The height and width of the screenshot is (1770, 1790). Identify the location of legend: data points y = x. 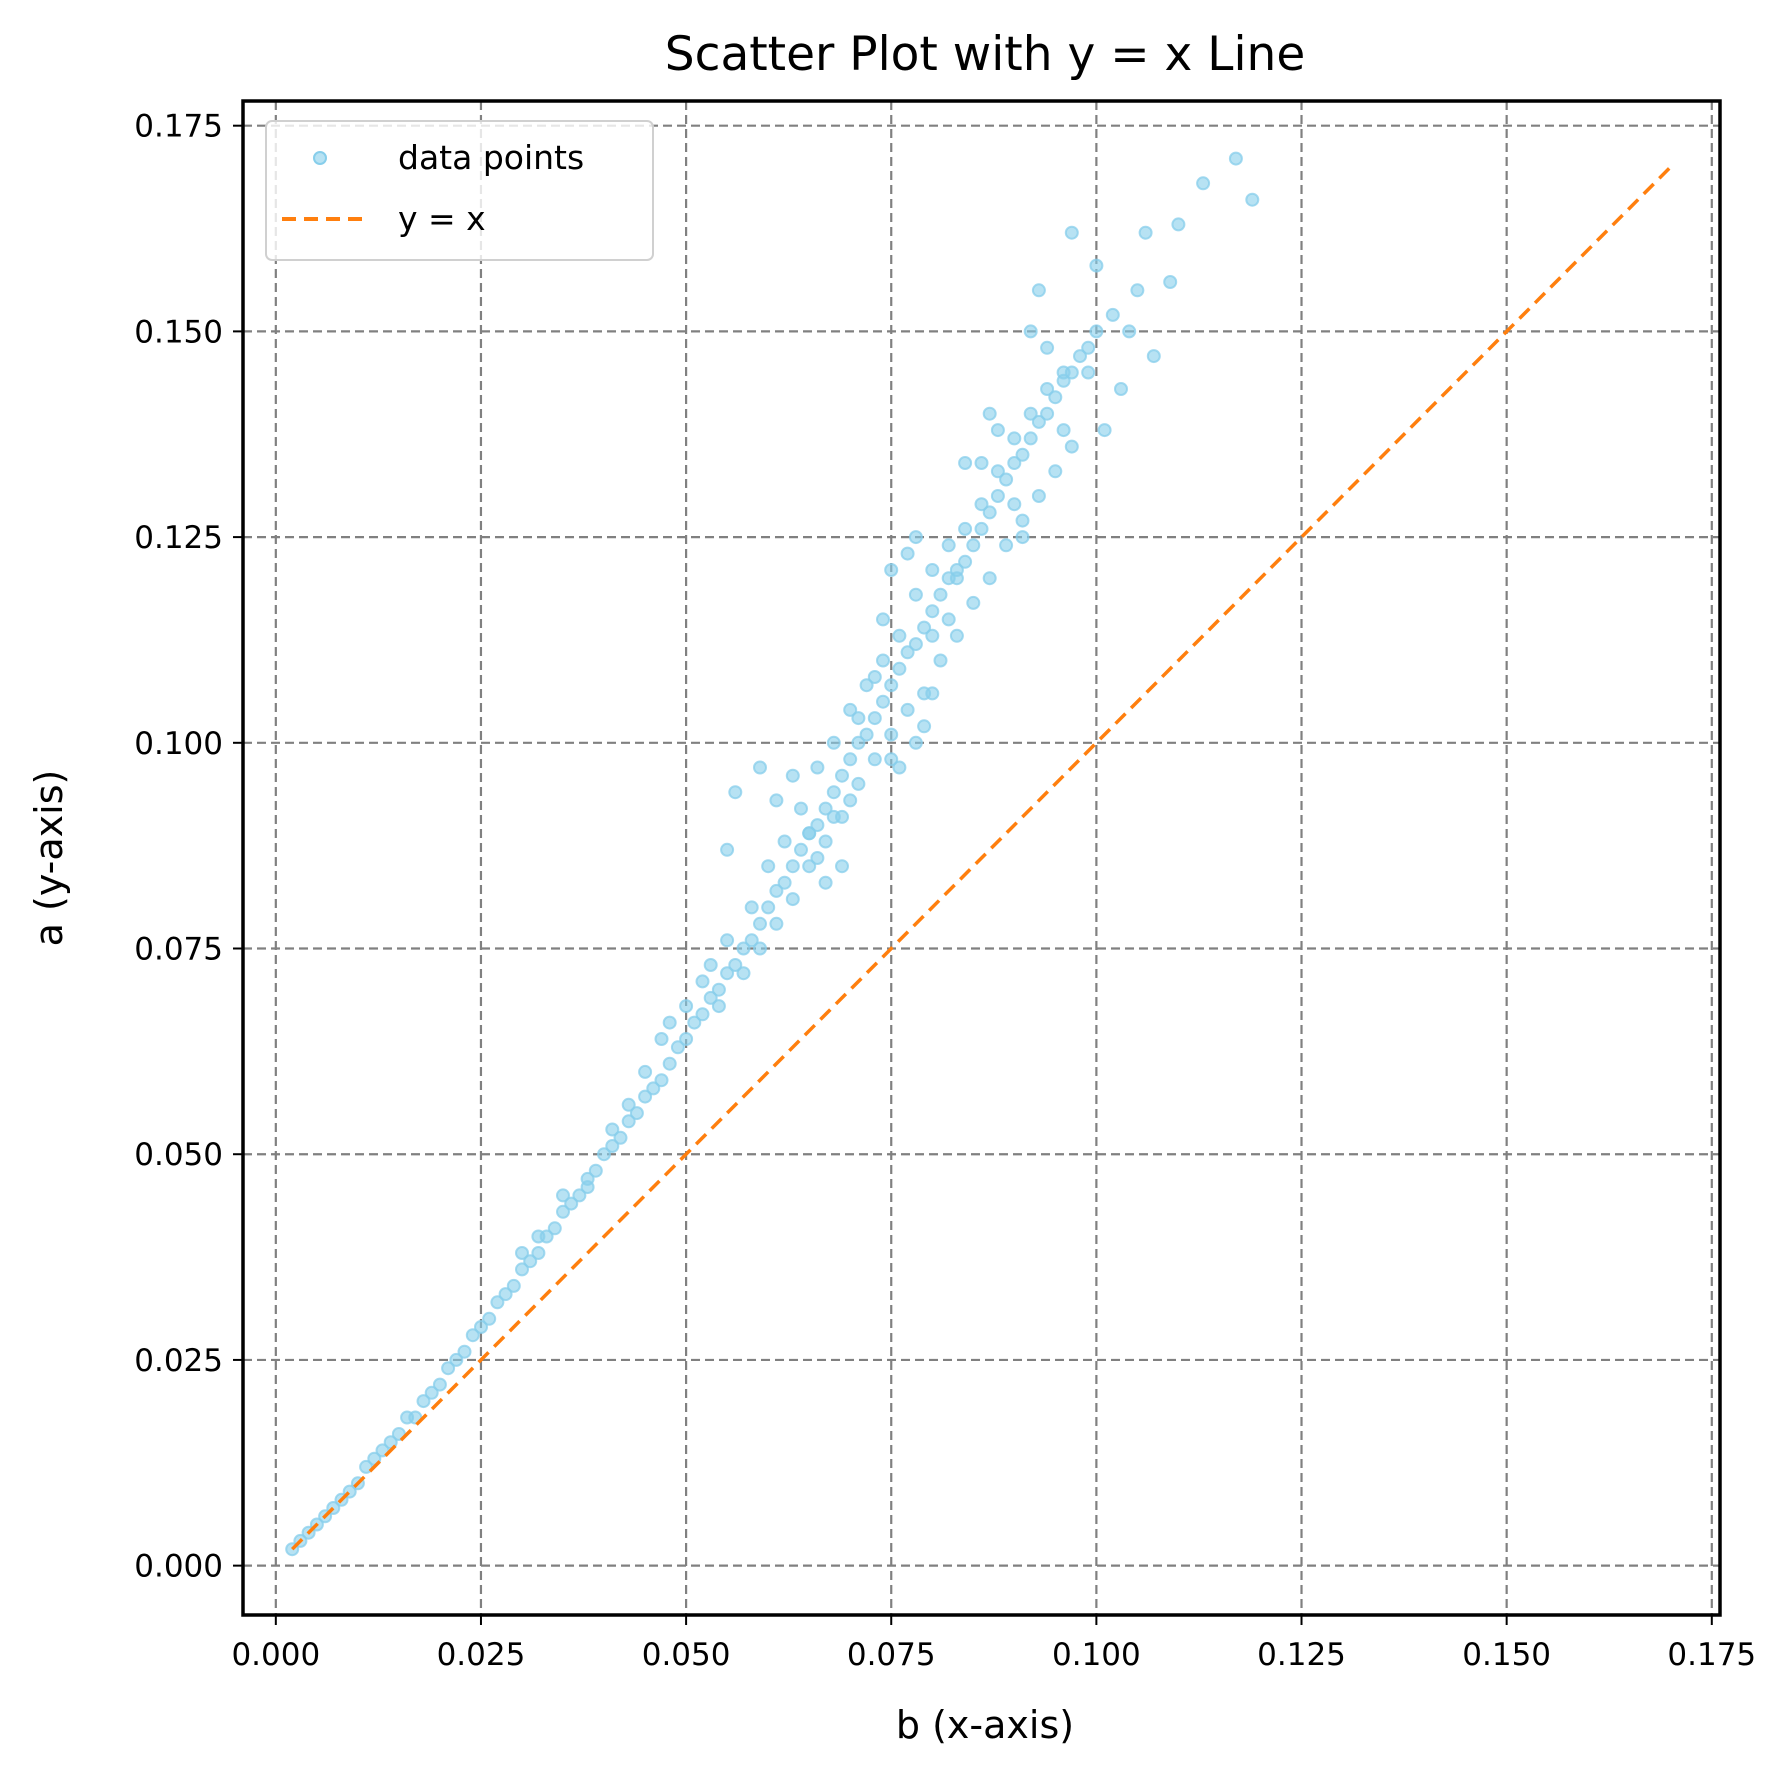
(459, 190).